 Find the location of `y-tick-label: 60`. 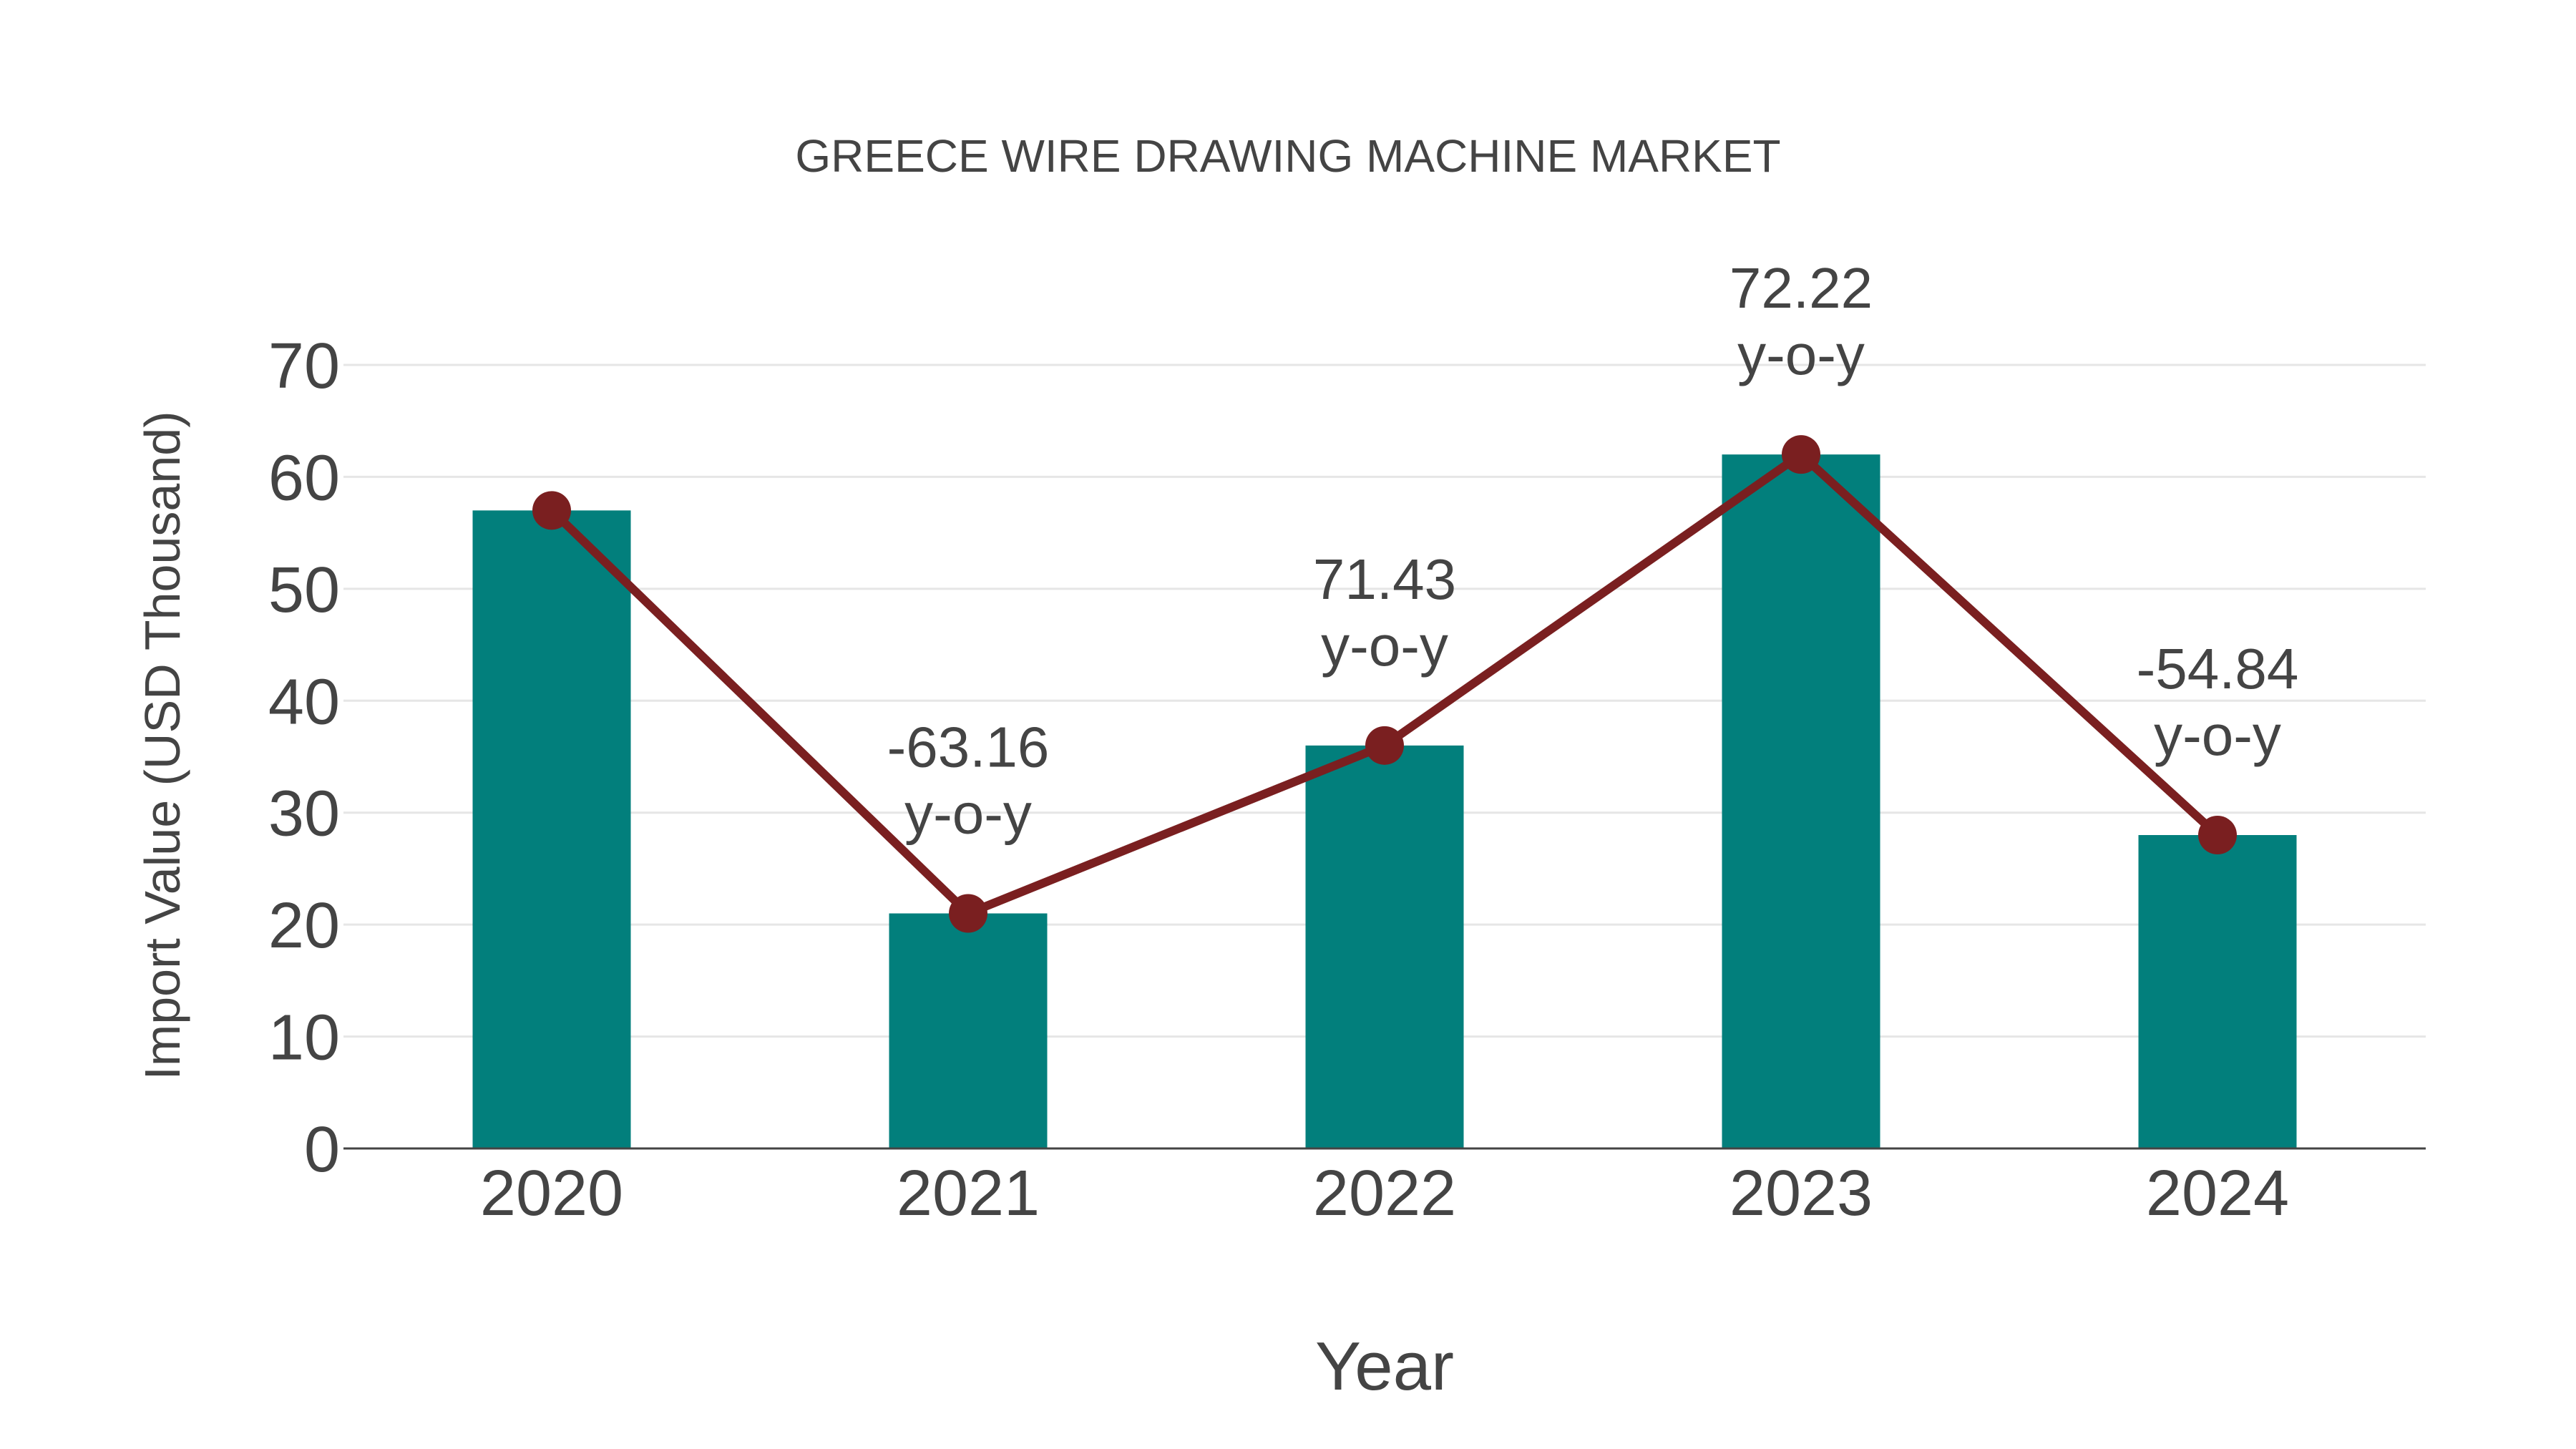

y-tick-label: 60 is located at coordinates (304, 478).